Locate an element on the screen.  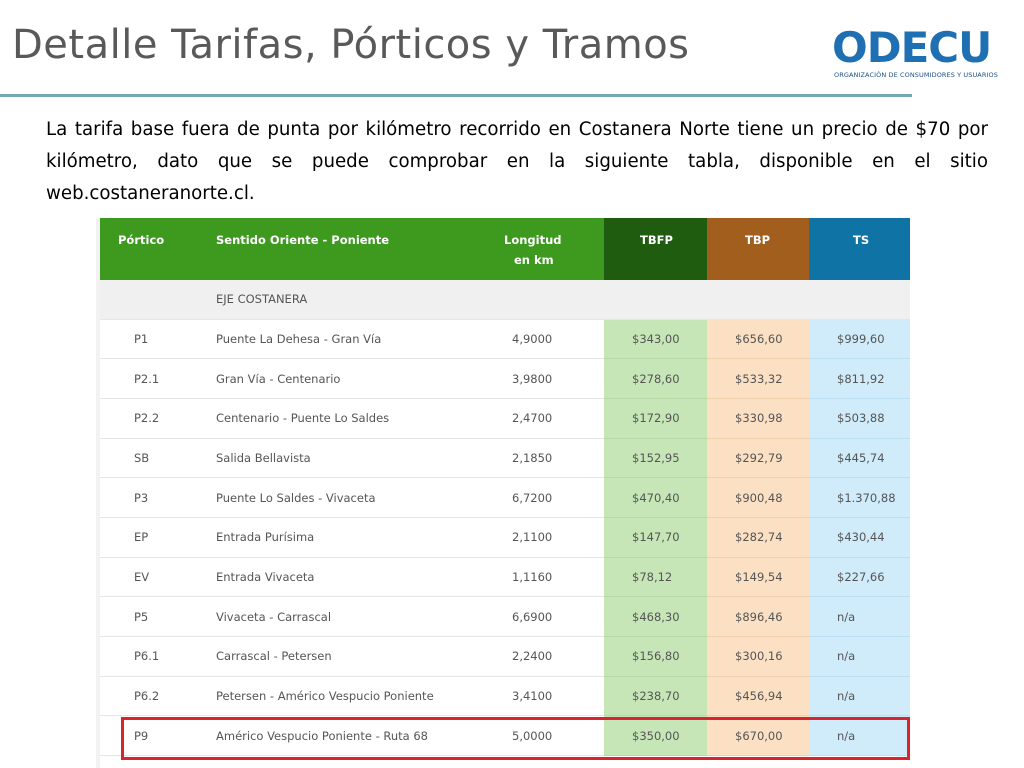
cell-tbfp: $238,70 is located at coordinates (655, 696).